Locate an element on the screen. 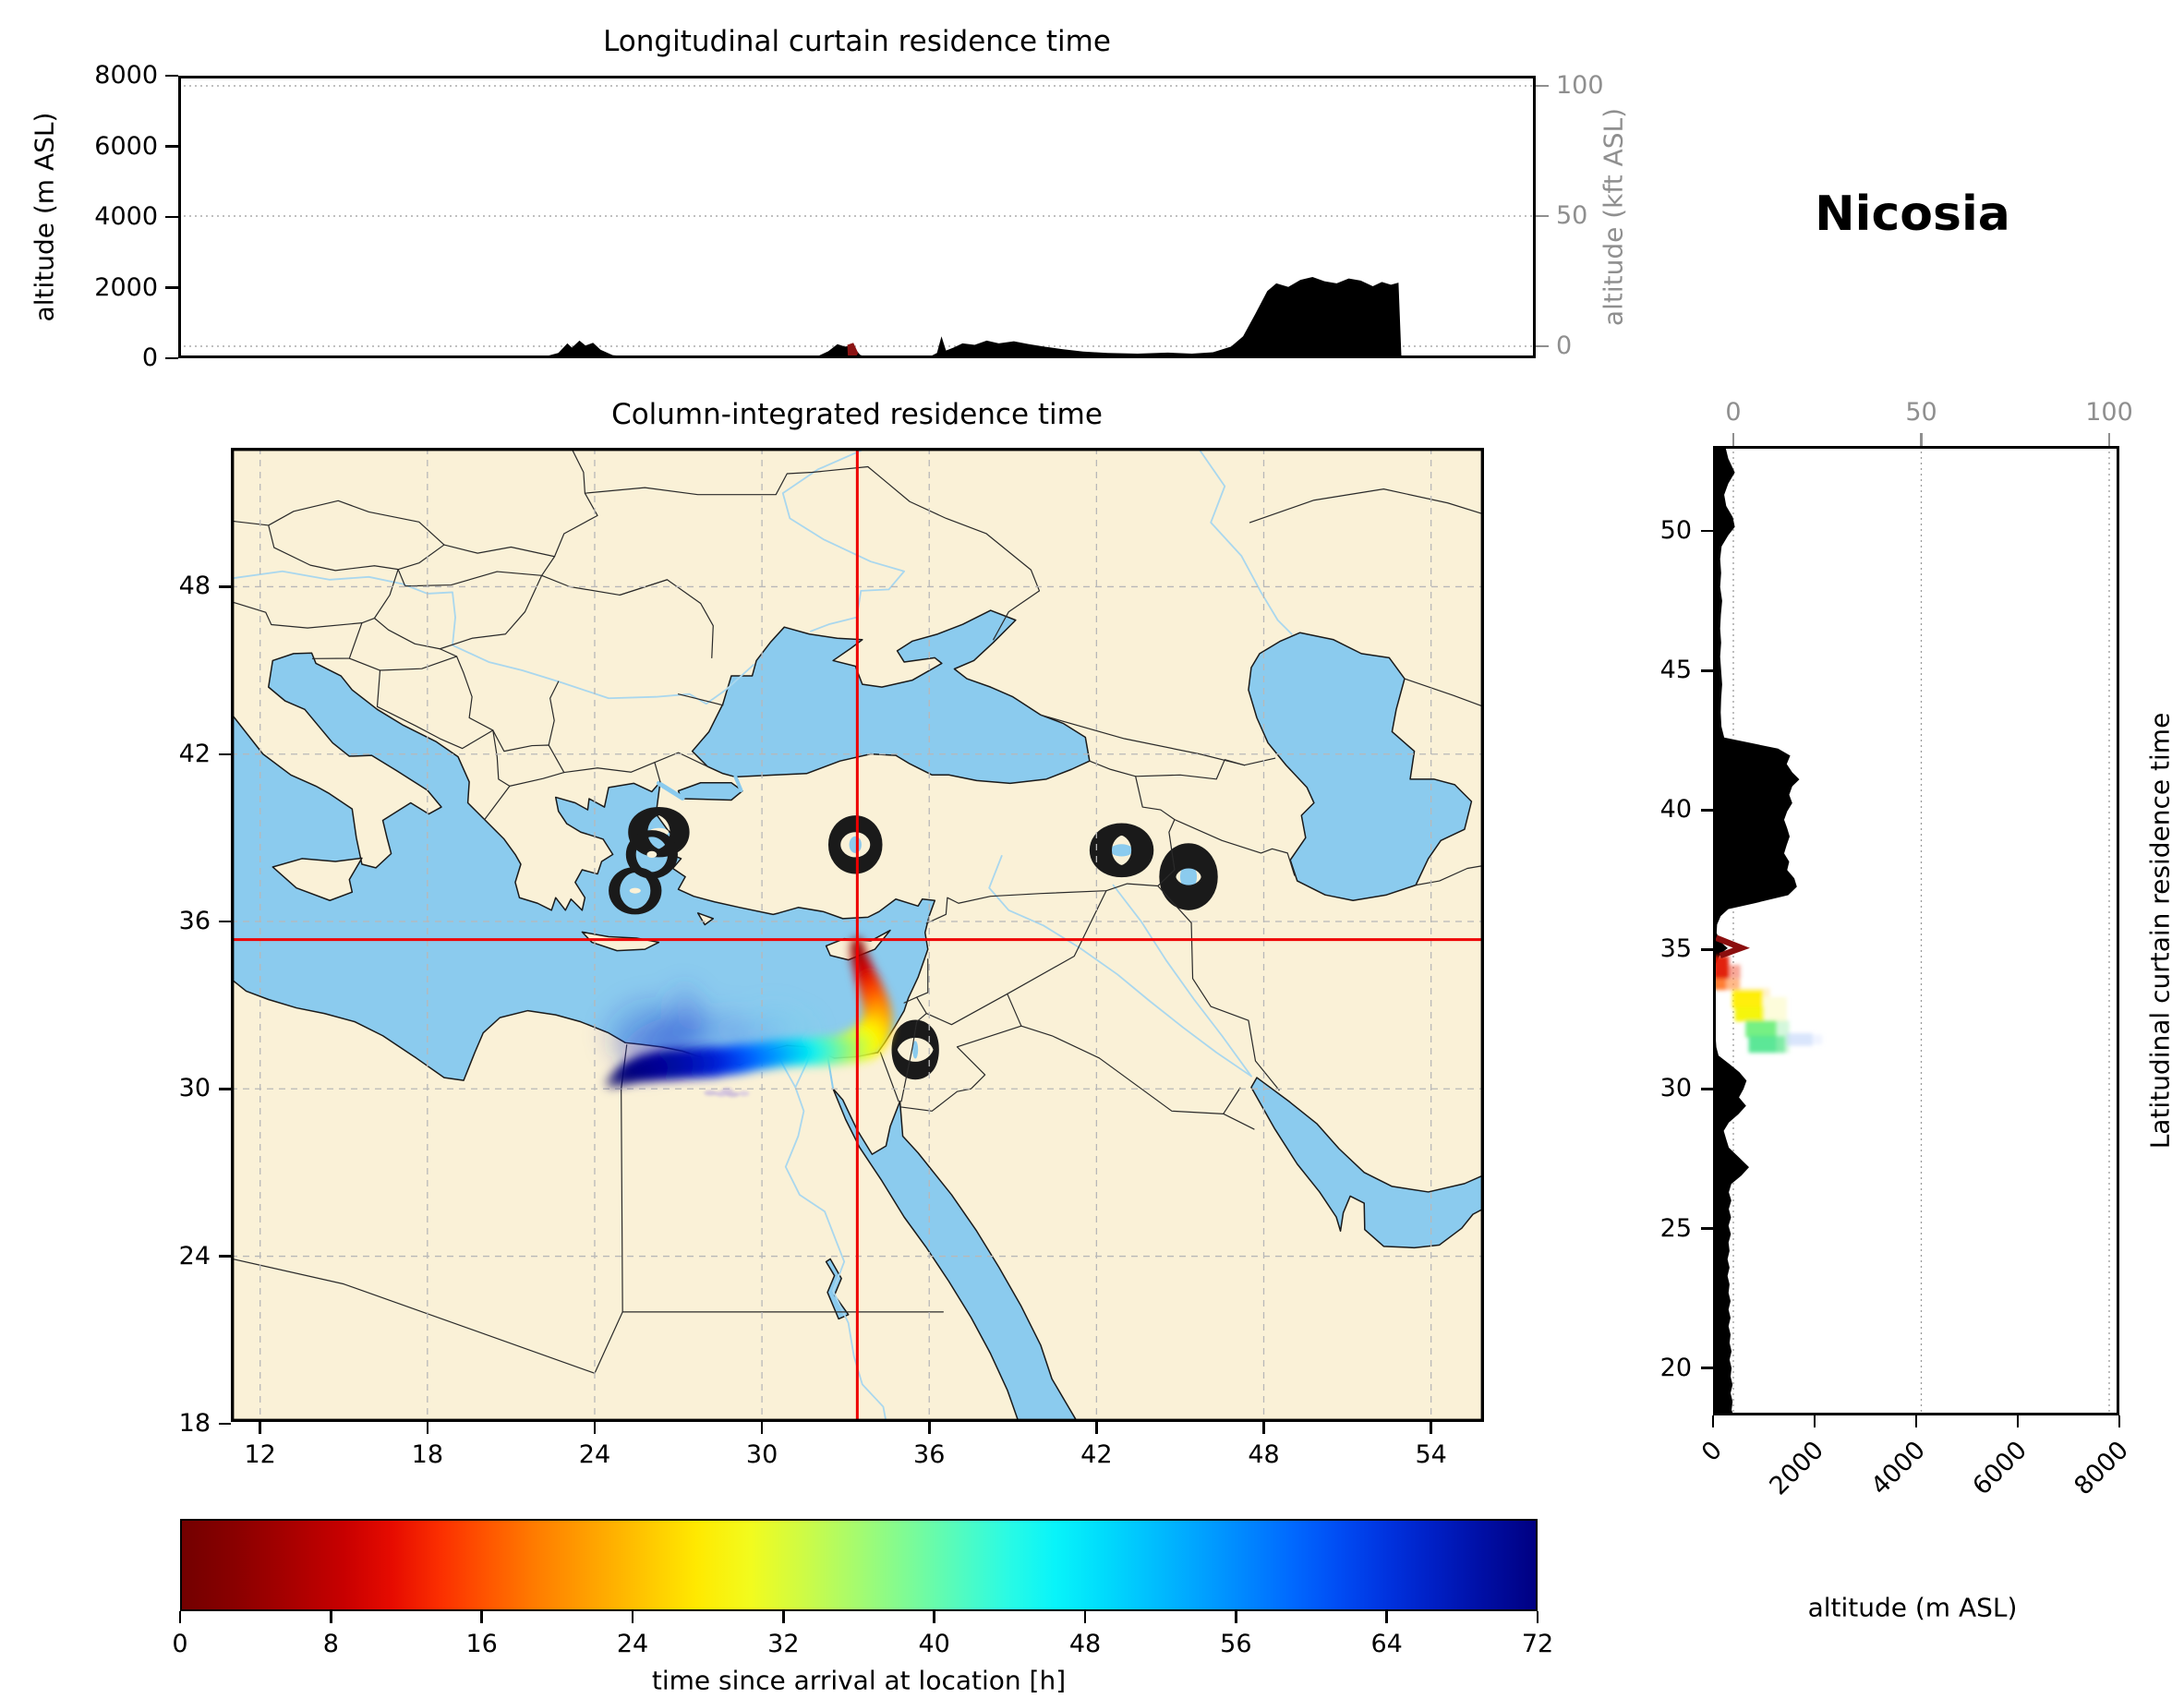 Image resolution: width=2184 pixels, height=1698 pixels. longitudinal-curtain-panel is located at coordinates (857, 217).